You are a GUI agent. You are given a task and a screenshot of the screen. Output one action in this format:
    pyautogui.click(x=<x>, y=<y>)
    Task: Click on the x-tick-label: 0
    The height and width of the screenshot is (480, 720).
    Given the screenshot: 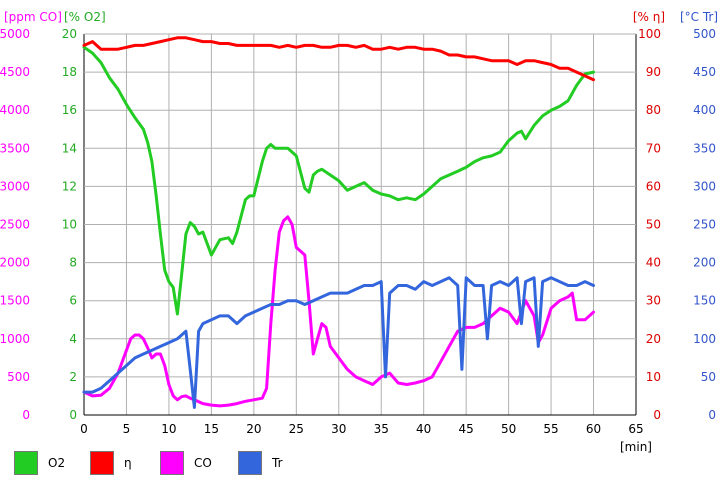 What is the action you would take?
    pyautogui.click(x=84, y=429)
    